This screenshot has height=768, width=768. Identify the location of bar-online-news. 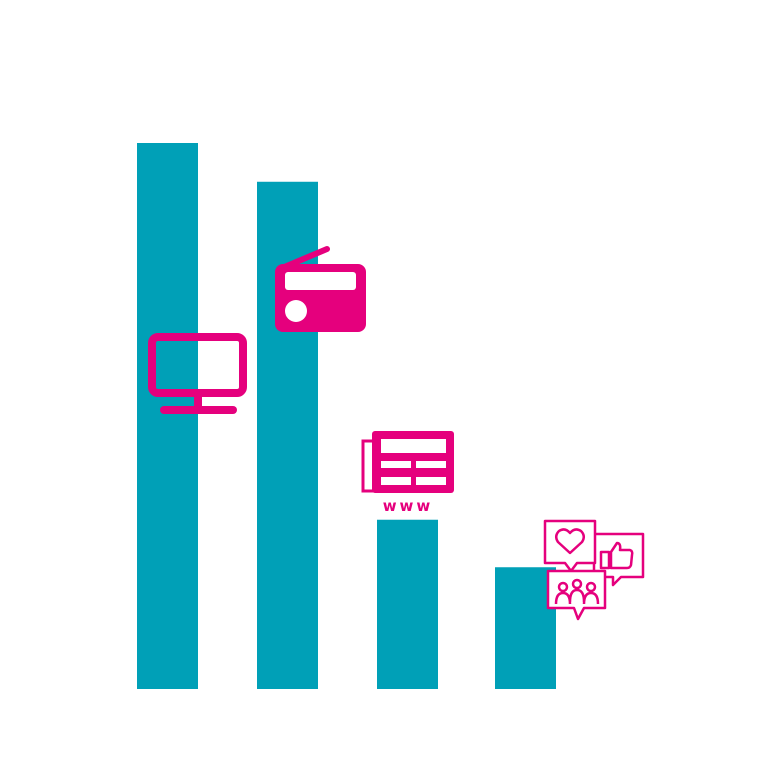
(407, 604).